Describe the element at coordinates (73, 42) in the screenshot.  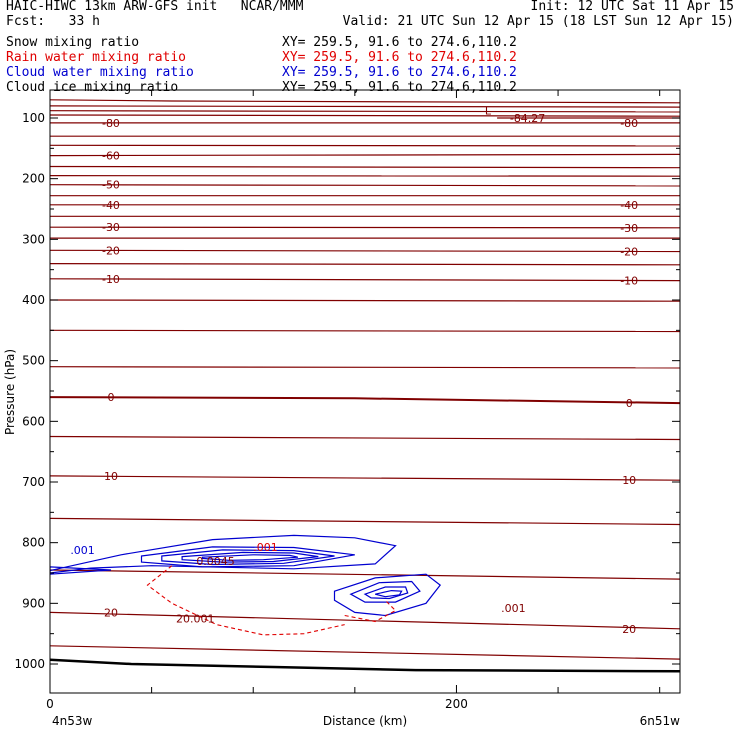
I see `field-name-0: Snow mixing ratio` at that location.